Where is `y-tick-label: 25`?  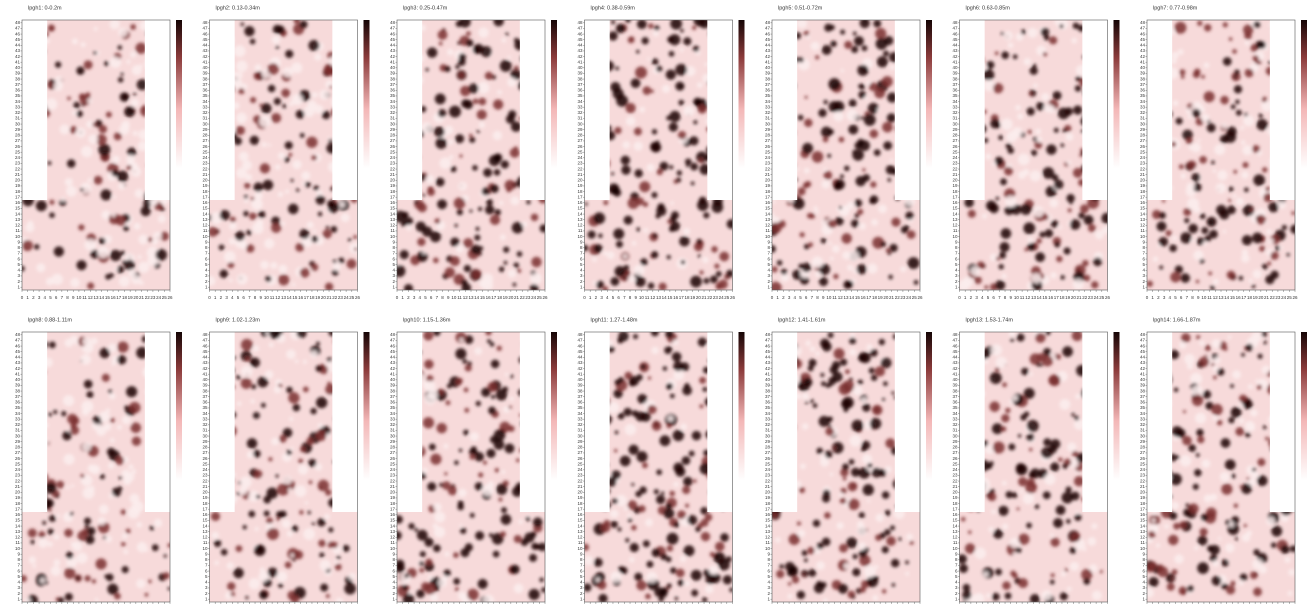
y-tick-label: 25 is located at coordinates (1143, 151).